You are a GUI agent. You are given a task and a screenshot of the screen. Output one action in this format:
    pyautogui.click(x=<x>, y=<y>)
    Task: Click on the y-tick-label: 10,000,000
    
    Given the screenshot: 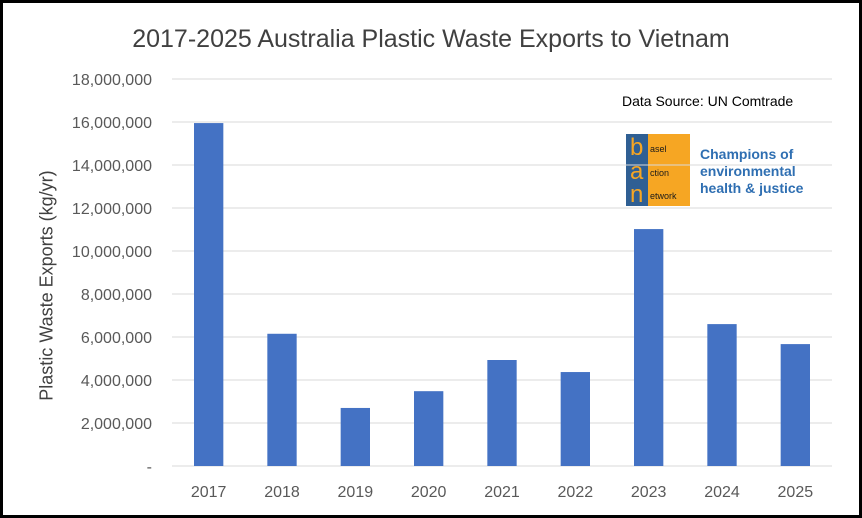 What is the action you would take?
    pyautogui.click(x=112, y=252)
    